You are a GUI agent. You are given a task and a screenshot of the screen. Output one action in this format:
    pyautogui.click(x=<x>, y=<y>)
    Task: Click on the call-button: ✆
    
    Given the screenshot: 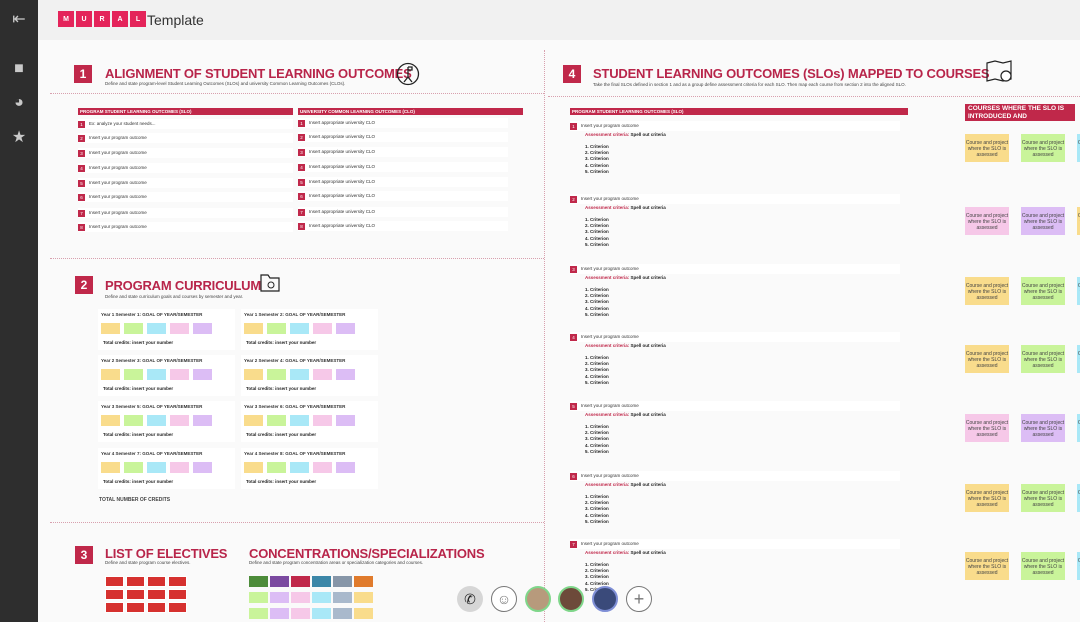 What is the action you would take?
    pyautogui.click(x=470, y=599)
    